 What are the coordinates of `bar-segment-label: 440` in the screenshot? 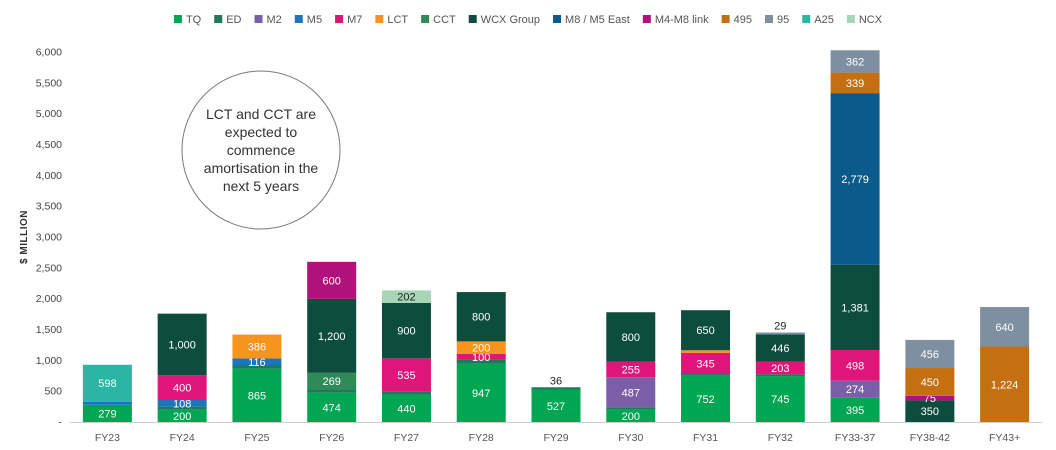 It's located at (406, 409).